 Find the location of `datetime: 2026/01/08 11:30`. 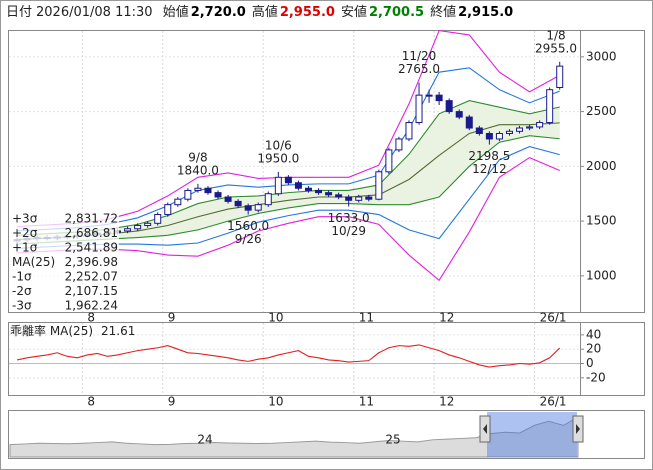

datetime: 2026/01/08 11:30 is located at coordinates (94, 12).